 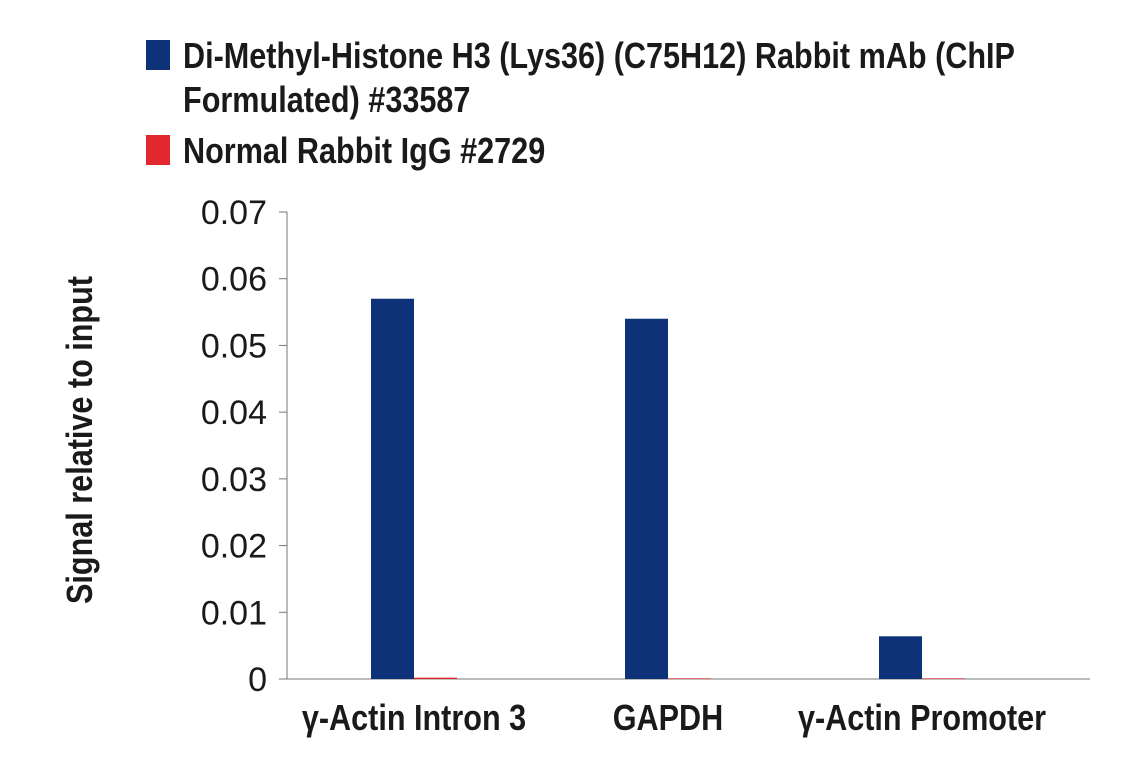 What do you see at coordinates (81, 440) in the screenshot?
I see `y-axis-title: Signal relative to input` at bounding box center [81, 440].